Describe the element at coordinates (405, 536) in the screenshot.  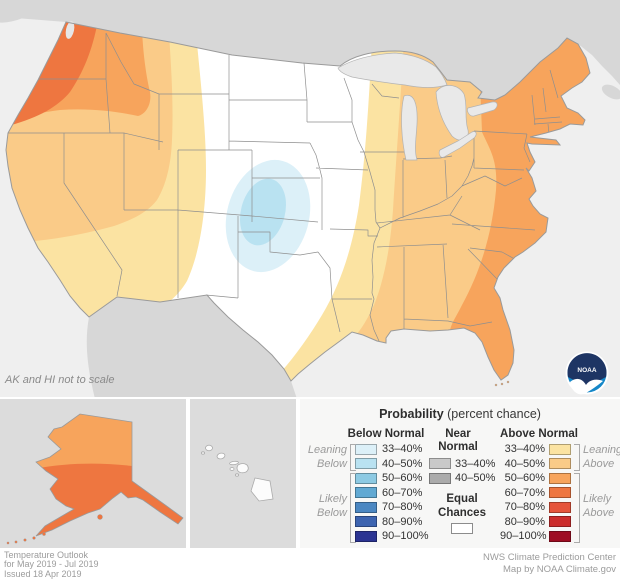
I see `label-below-90-100: 90–100%` at that location.